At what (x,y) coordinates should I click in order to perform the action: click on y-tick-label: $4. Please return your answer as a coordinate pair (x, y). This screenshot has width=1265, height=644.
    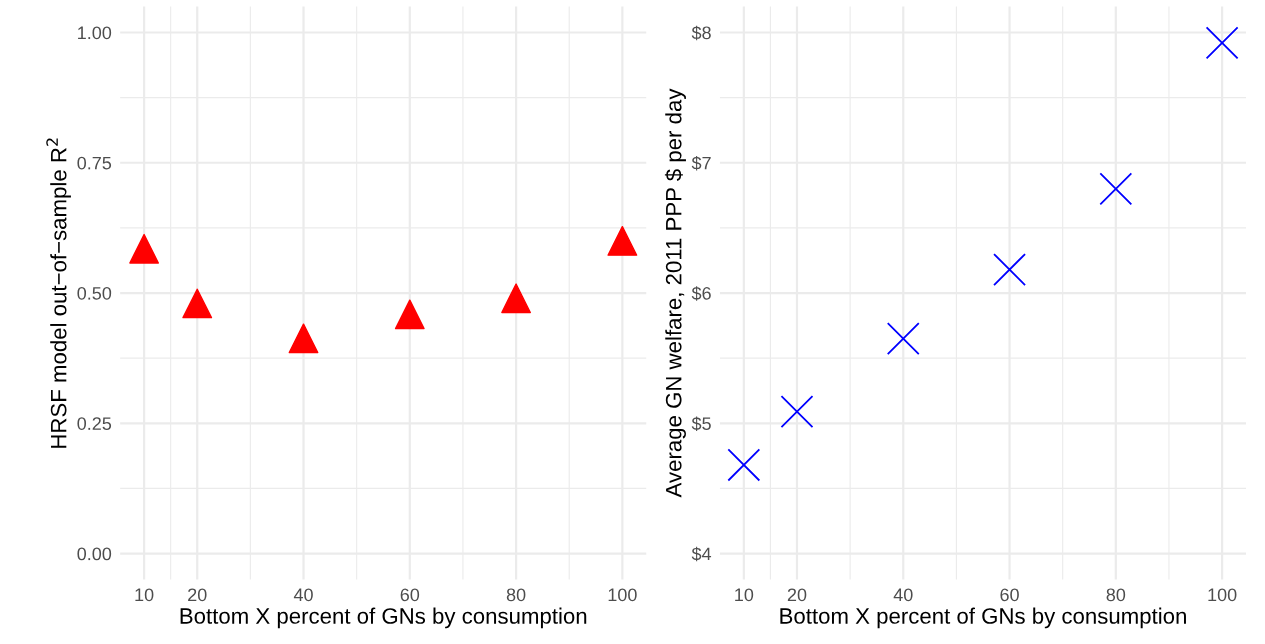
    Looking at the image, I should click on (701, 554).